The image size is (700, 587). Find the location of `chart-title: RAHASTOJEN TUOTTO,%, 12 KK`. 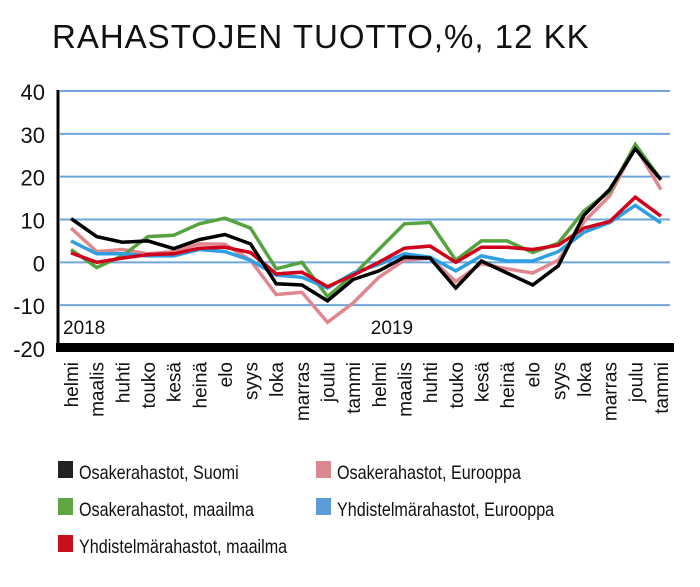

chart-title: RAHASTOJEN TUOTTO,%, 12 KK is located at coordinates (321, 36).